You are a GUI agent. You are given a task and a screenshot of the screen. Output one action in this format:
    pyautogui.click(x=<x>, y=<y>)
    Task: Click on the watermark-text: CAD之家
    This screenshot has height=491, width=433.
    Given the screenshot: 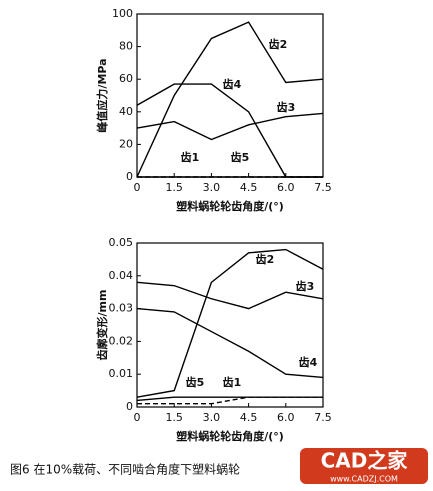 What is the action you would take?
    pyautogui.click(x=365, y=461)
    